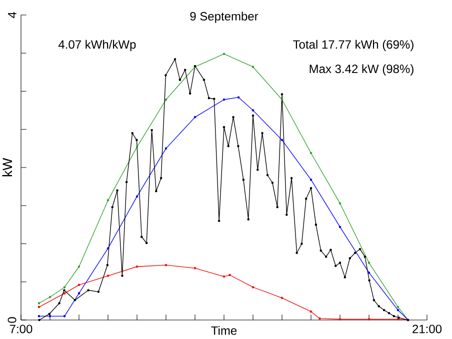 This screenshot has width=452, height=339. I want to click on chart-title: 9 September, so click(224, 17).